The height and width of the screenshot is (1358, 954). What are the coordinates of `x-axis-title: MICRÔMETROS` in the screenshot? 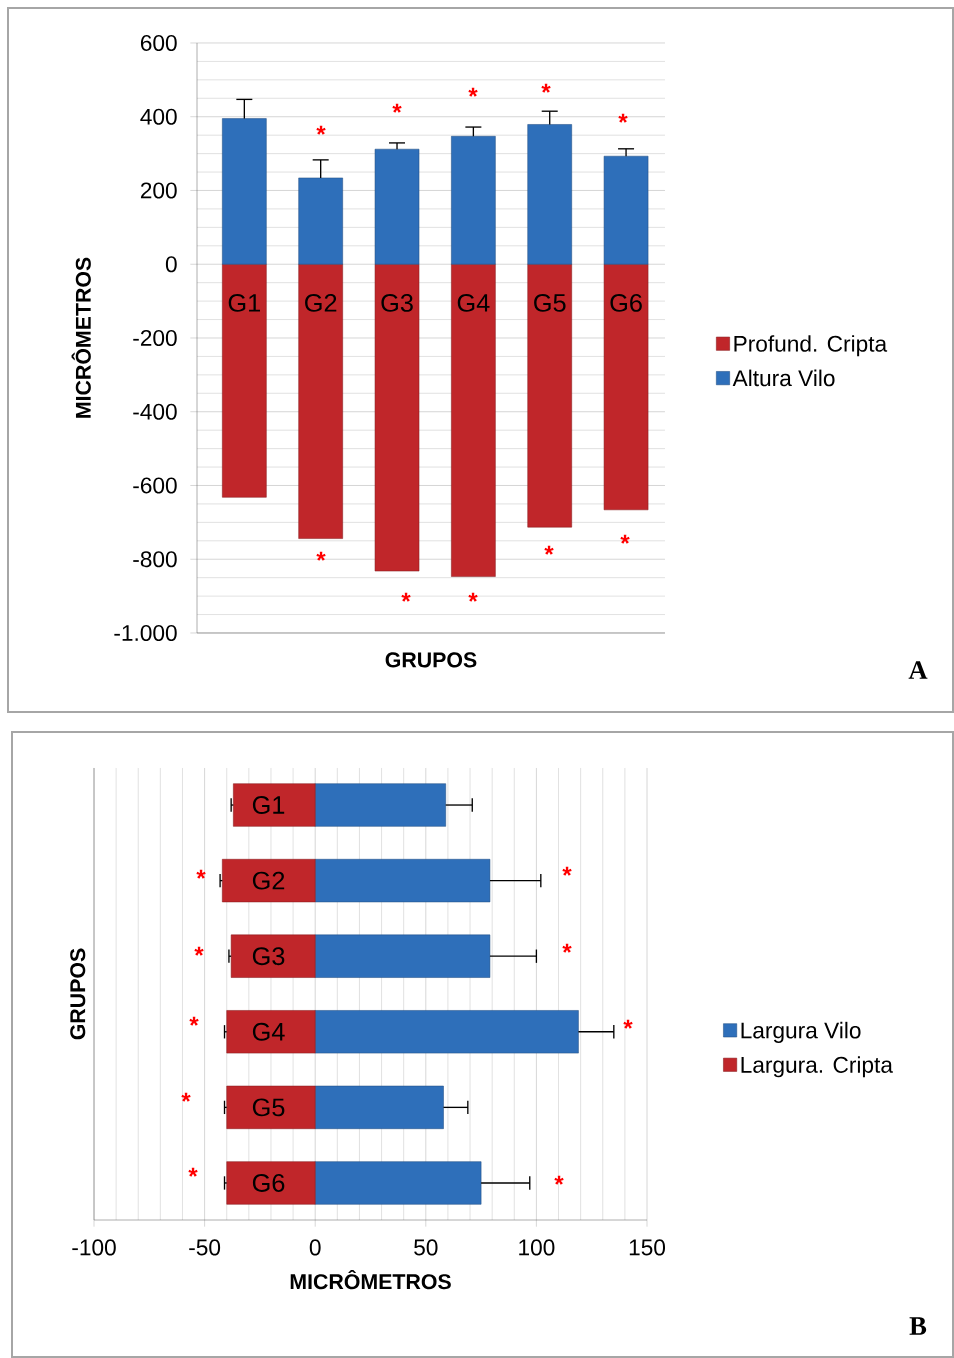 It's located at (370, 1279).